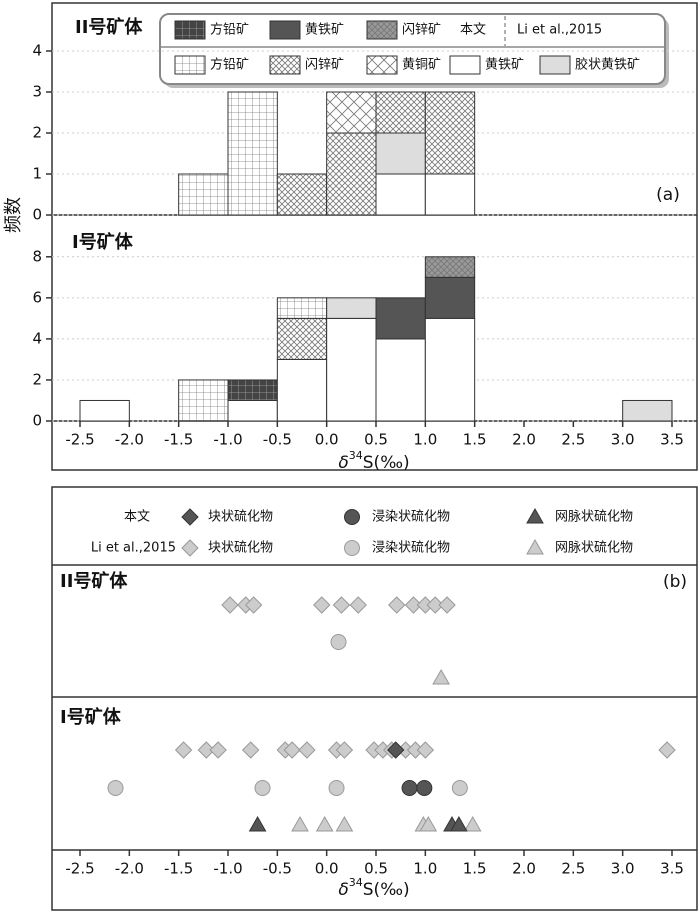 The image size is (700, 914). I want to click on y-tick-label: 3, so click(37, 92).